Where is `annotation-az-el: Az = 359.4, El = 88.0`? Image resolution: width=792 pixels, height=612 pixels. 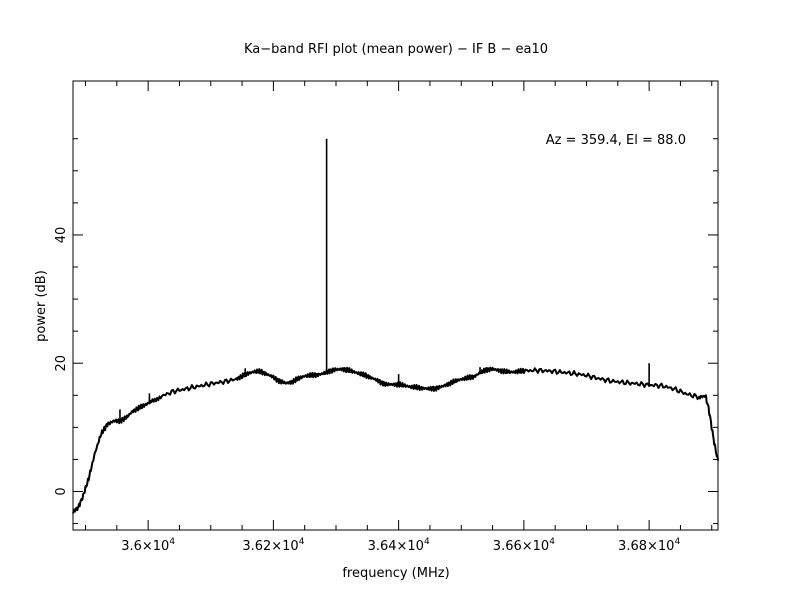 annotation-az-el: Az = 359.4, El = 88.0 is located at coordinates (616, 140).